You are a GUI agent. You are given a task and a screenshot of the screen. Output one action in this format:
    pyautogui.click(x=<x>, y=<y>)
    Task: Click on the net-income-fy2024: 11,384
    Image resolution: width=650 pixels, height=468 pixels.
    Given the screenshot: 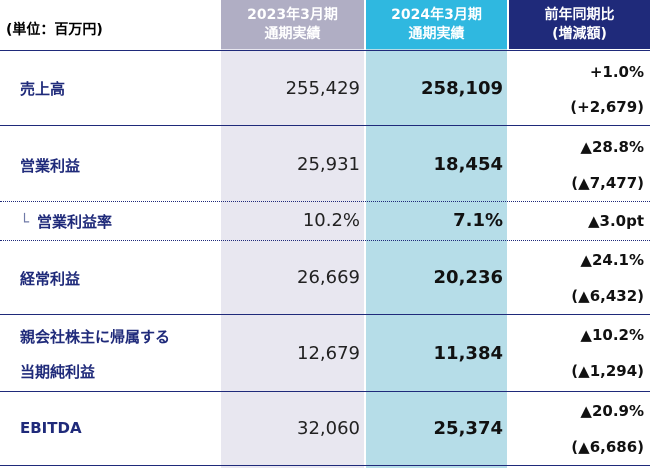 What is the action you would take?
    pyautogui.click(x=468, y=353)
    